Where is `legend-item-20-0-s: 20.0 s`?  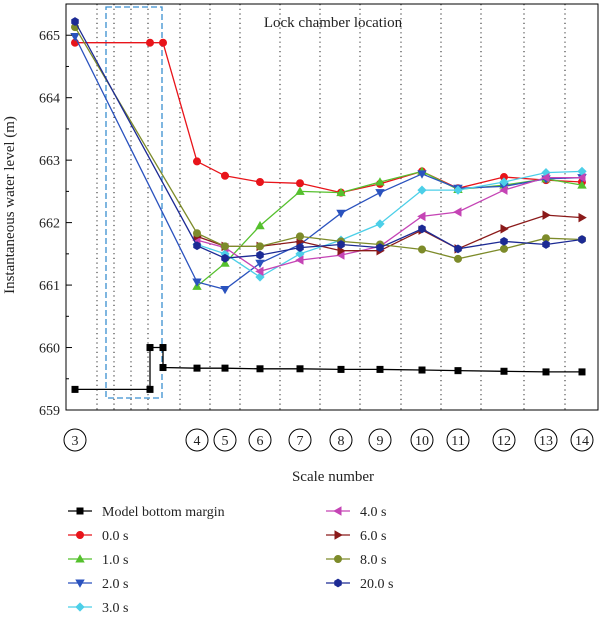
legend-item-20-0-s: 20.0 s is located at coordinates (359, 584).